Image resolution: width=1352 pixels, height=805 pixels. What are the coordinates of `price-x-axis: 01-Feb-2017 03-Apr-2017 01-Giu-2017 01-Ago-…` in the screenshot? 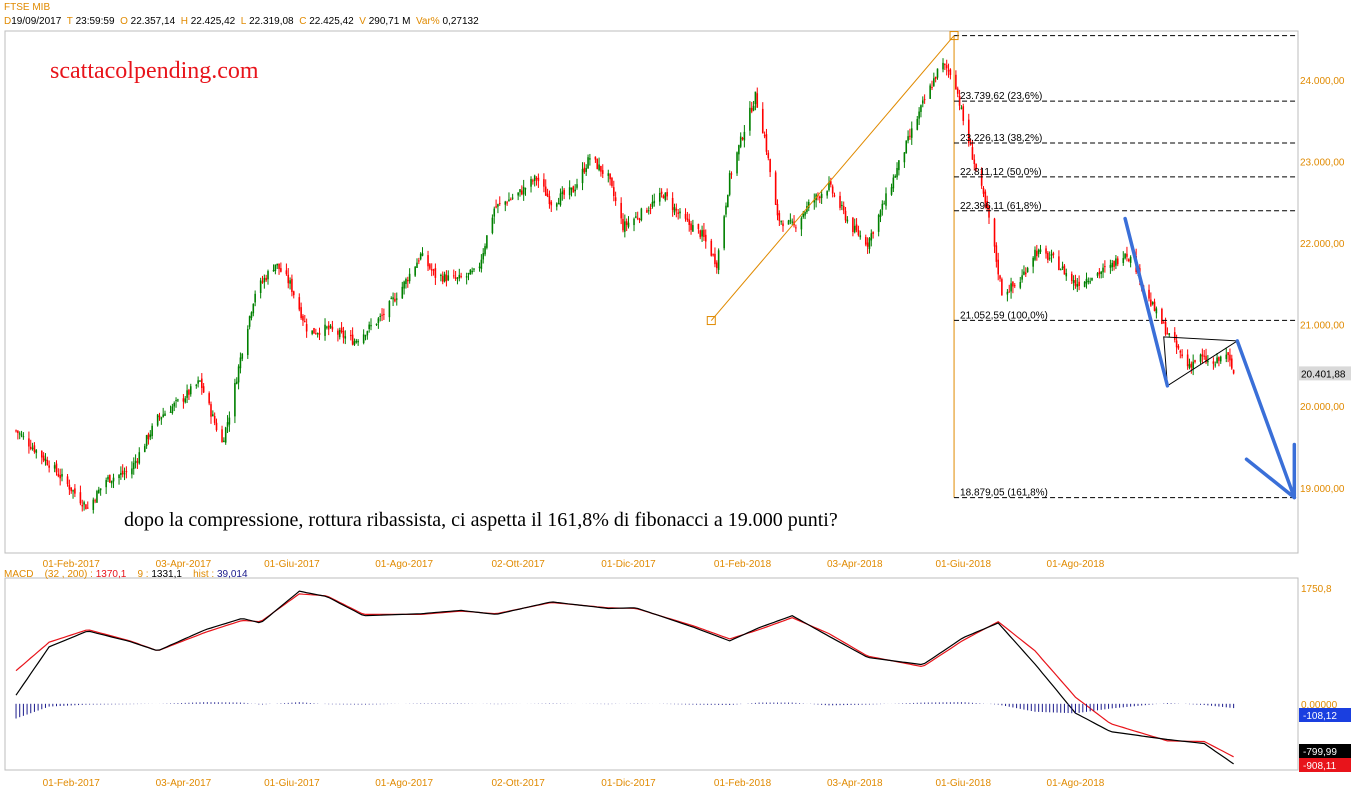 It's located at (574, 564).